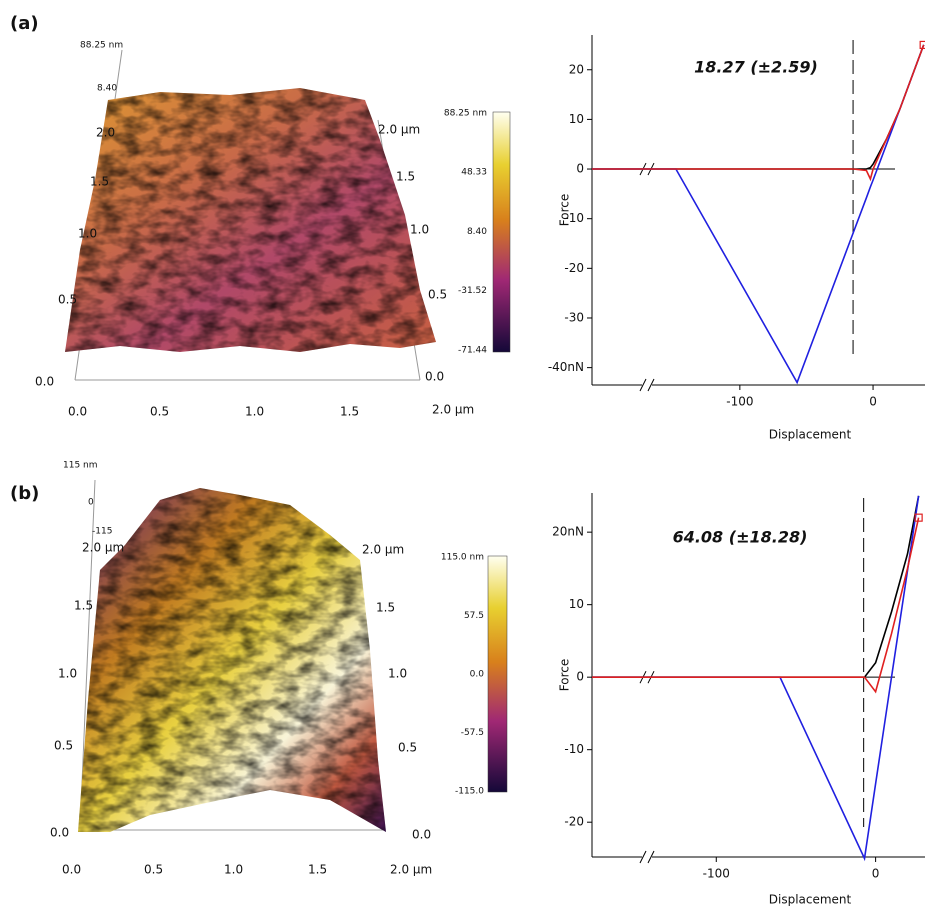 Image resolution: width=925 pixels, height=909 pixels. What do you see at coordinates (568, 532) in the screenshot?
I see `y-tick-label: 20nN` at bounding box center [568, 532].